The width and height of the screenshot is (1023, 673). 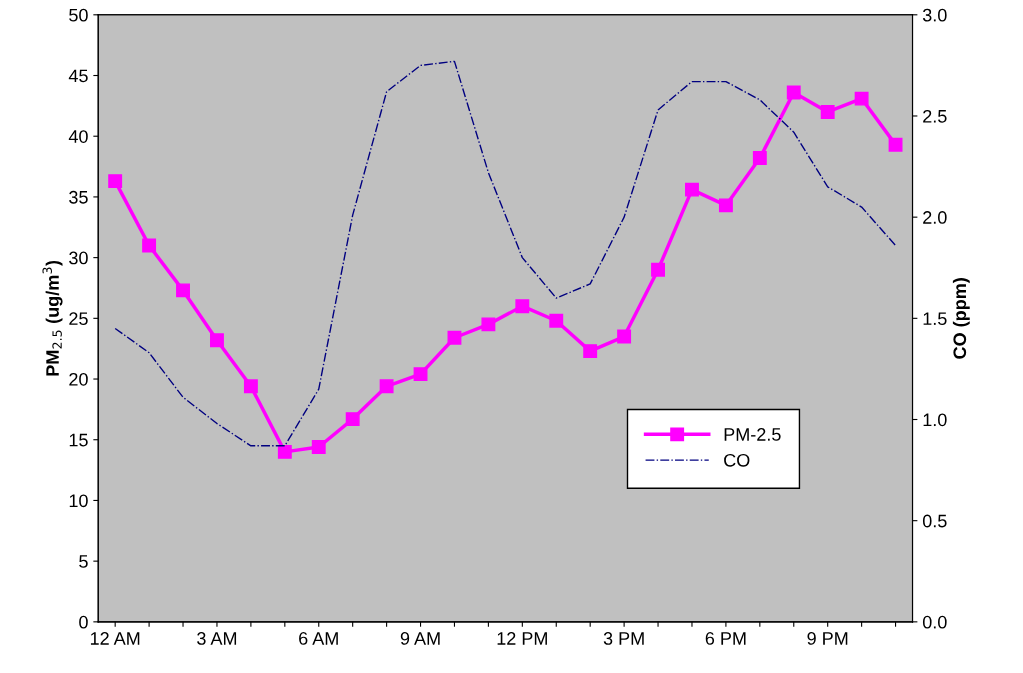 I want to click on y2-tick-label: 2.5, so click(x=935, y=116).